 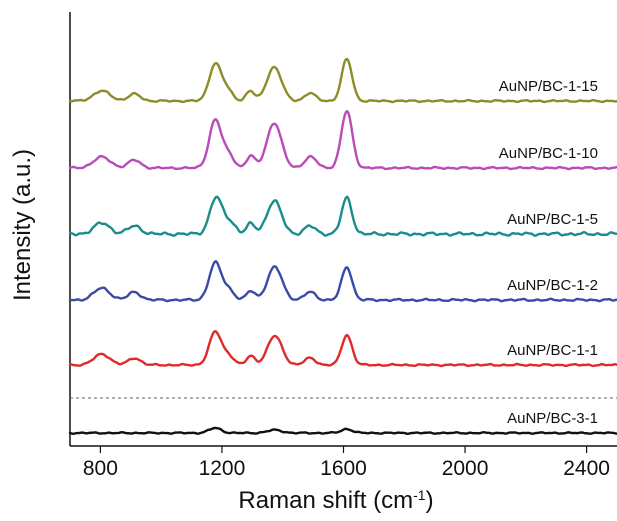 I want to click on x-tick-label-1200: 1200, so click(x=222, y=468).